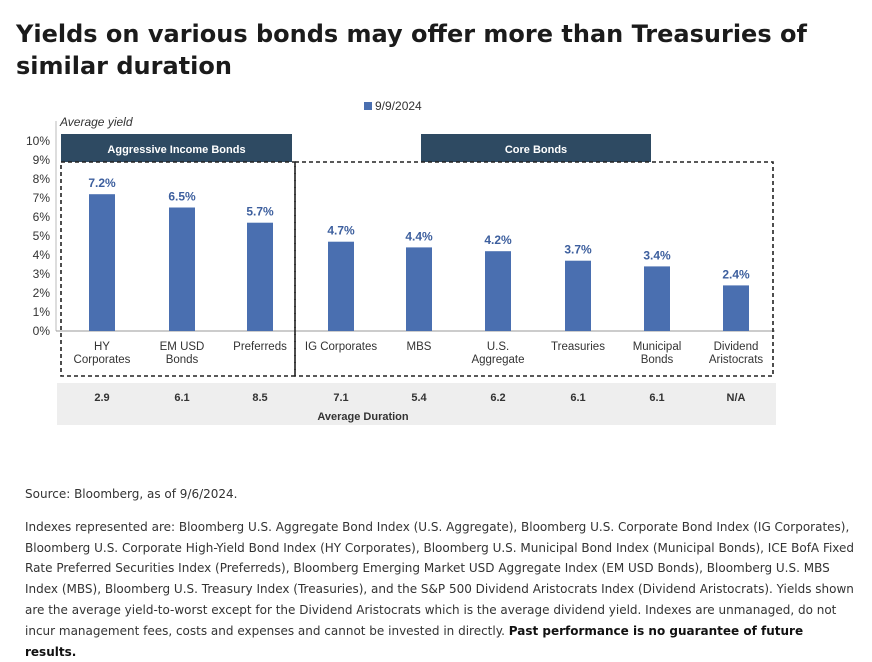  Describe the element at coordinates (578, 250) in the screenshot. I see `bar-value-label: 3.7%` at that location.